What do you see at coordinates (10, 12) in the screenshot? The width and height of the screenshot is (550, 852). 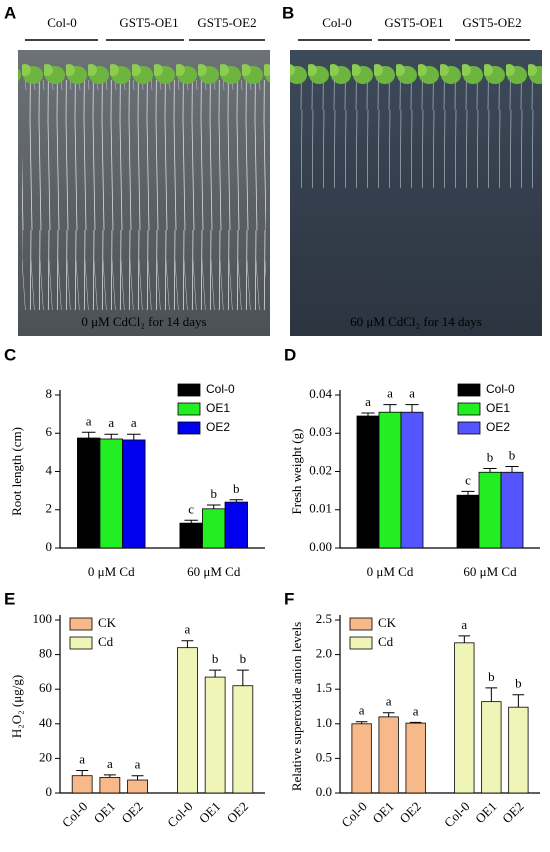 I see `panel-label: A` at bounding box center [10, 12].